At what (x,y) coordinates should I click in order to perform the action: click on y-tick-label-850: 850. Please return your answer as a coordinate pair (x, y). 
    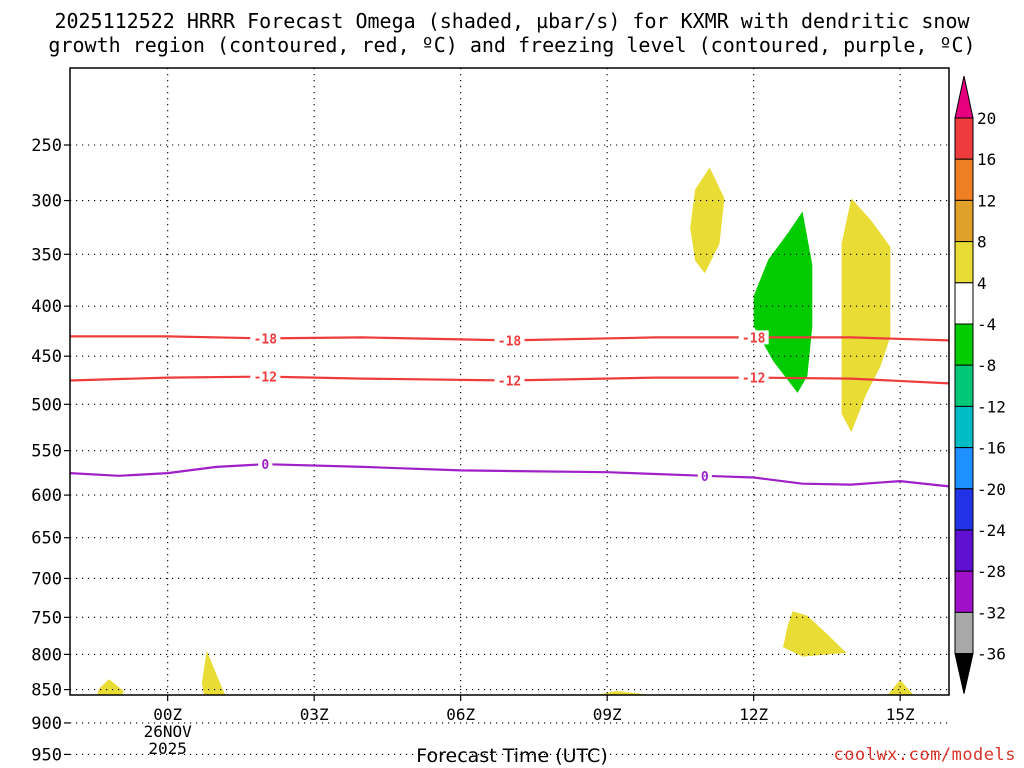
    Looking at the image, I should click on (46, 691).